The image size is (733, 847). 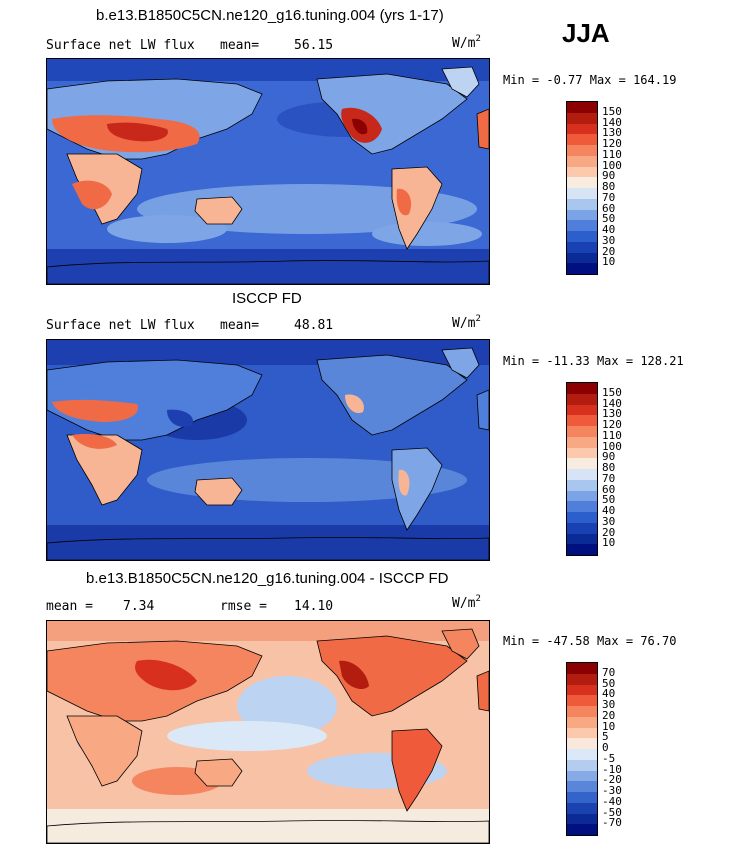 What do you see at coordinates (466, 602) in the screenshot?
I see `panel3-units: W/m2` at bounding box center [466, 602].